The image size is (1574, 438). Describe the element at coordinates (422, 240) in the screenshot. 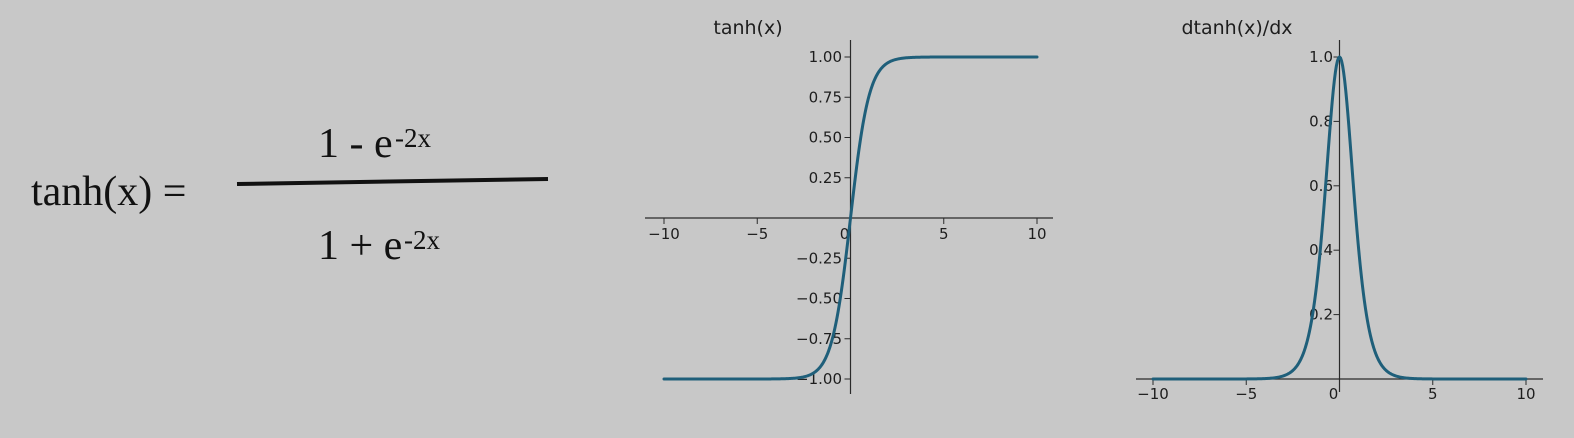

I see `formula-denominator-exponent: -2x` at that location.